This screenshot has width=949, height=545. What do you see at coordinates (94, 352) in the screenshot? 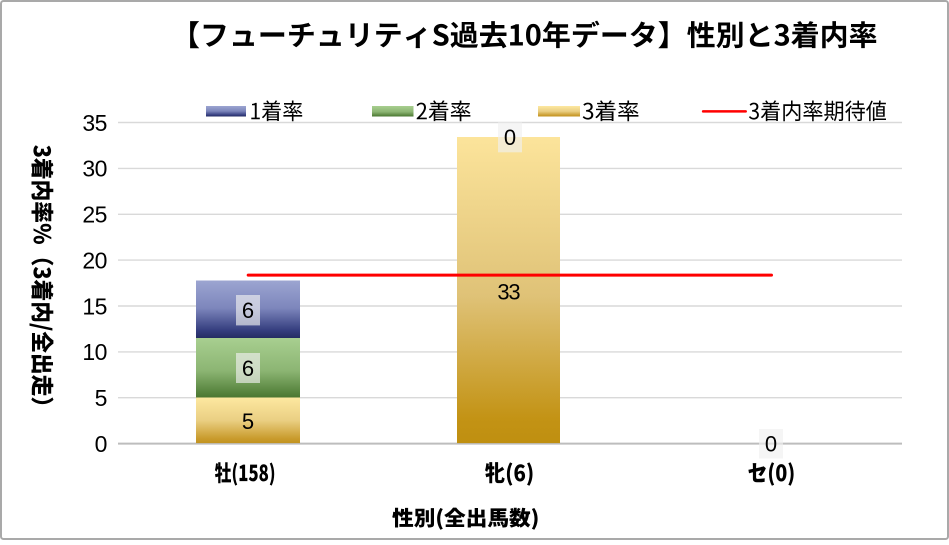
I see `svg-text: 10` at bounding box center [94, 352].